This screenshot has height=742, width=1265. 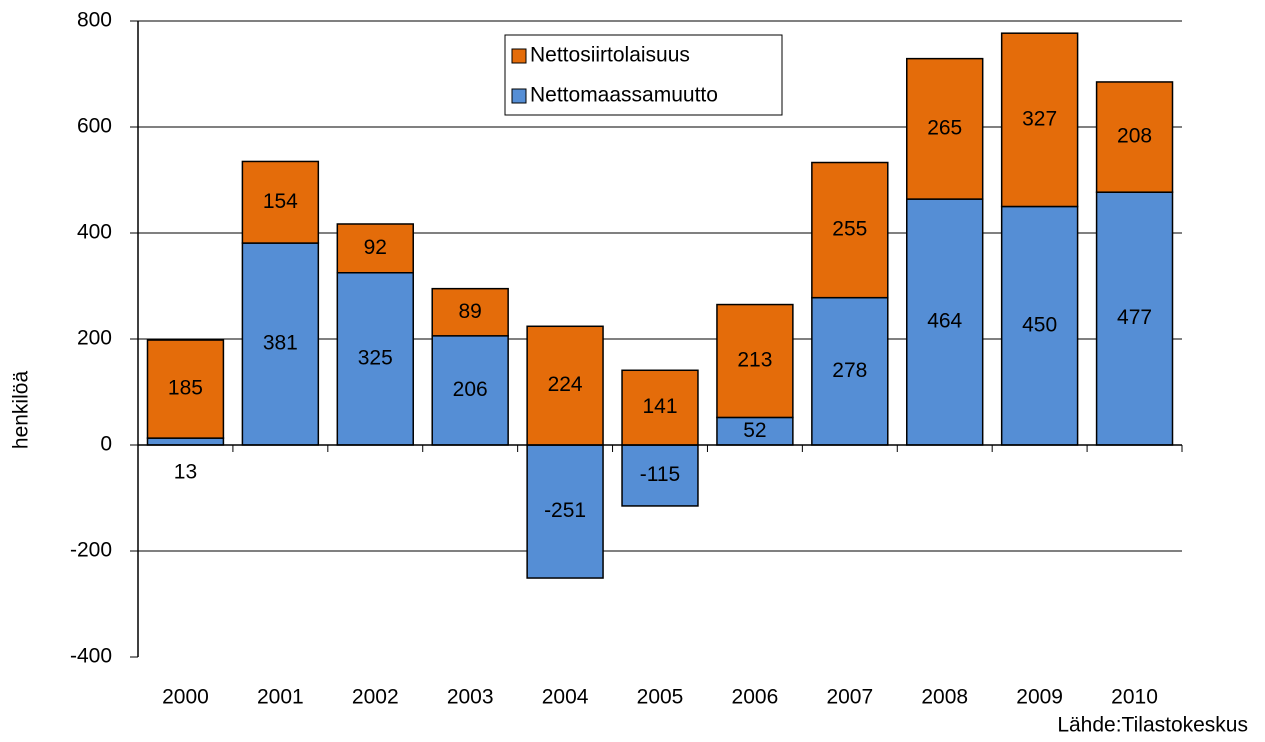 I want to click on value-label: 224, so click(x=565, y=384).